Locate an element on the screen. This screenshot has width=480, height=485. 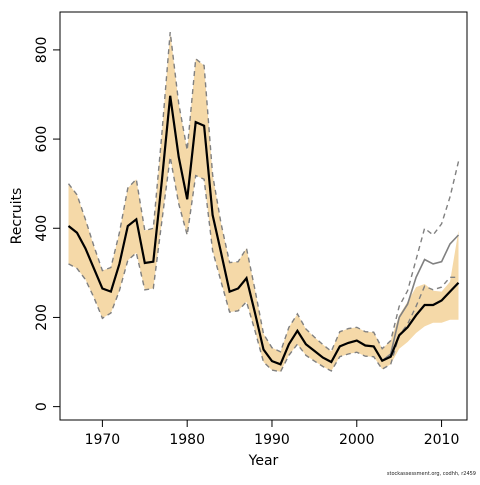
y-tick-label: 600 is located at coordinates (42, 139).